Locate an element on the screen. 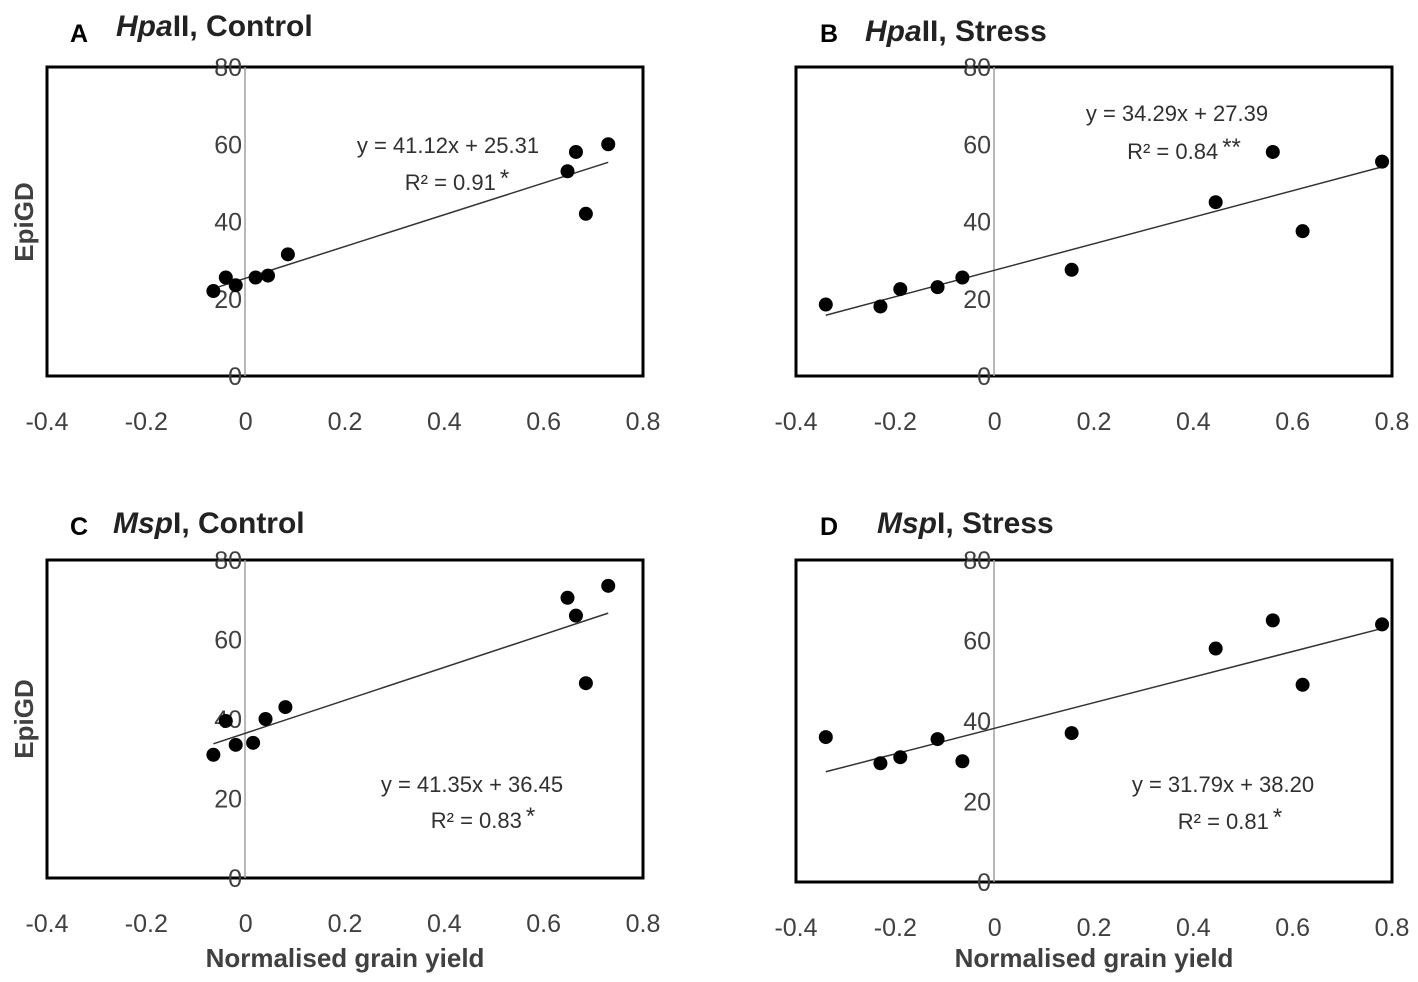 This screenshot has height=982, width=1418. panel-letter: D is located at coordinates (829, 527).